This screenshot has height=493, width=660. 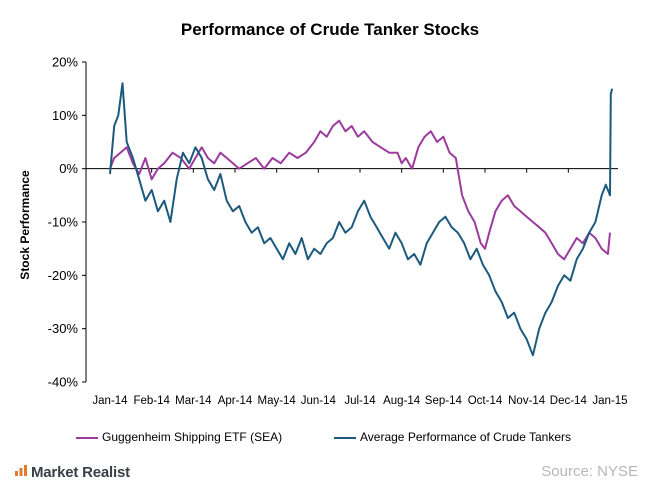 What do you see at coordinates (65, 62) in the screenshot?
I see `y-tick-label: 20%` at bounding box center [65, 62].